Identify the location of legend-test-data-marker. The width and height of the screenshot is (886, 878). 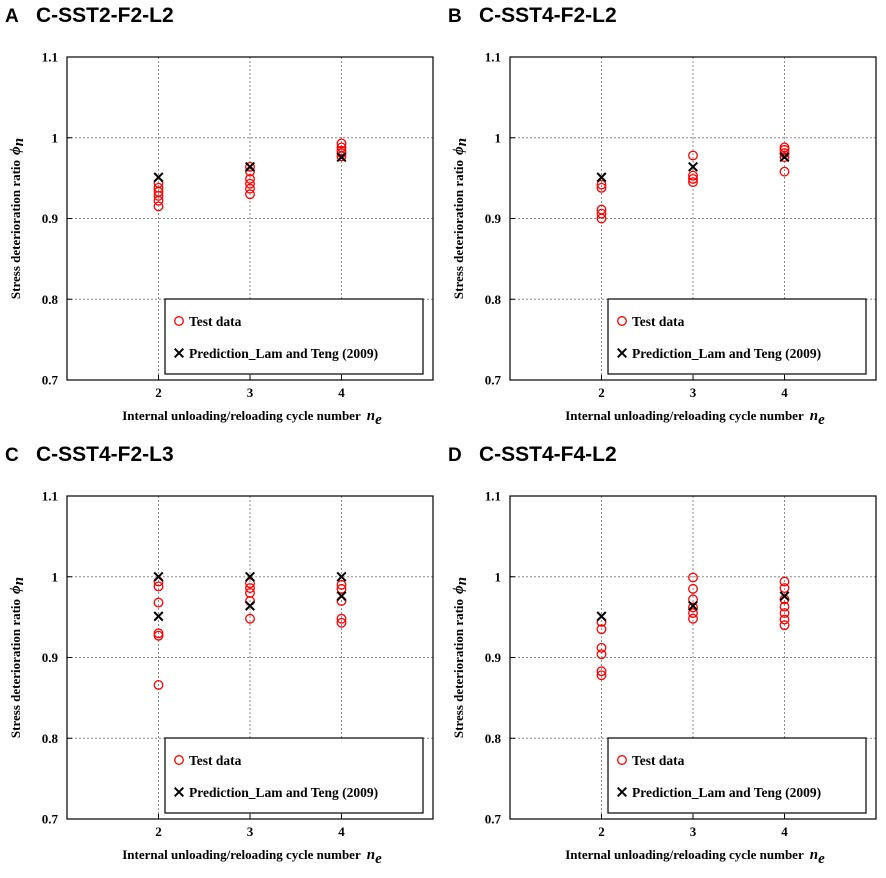
(179, 760).